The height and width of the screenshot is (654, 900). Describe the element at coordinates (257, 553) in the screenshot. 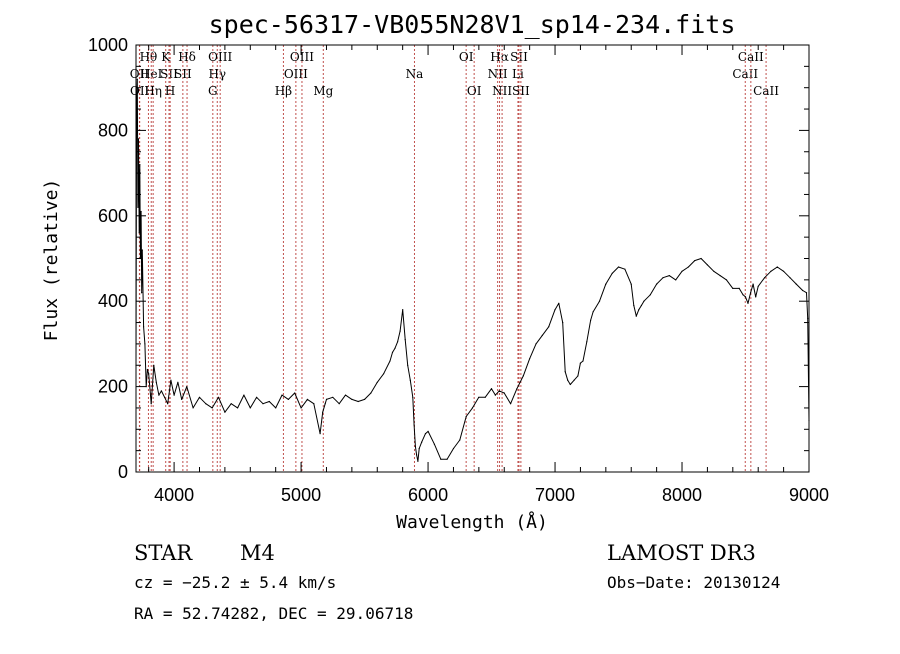

I see `object-subclass: M4` at that location.